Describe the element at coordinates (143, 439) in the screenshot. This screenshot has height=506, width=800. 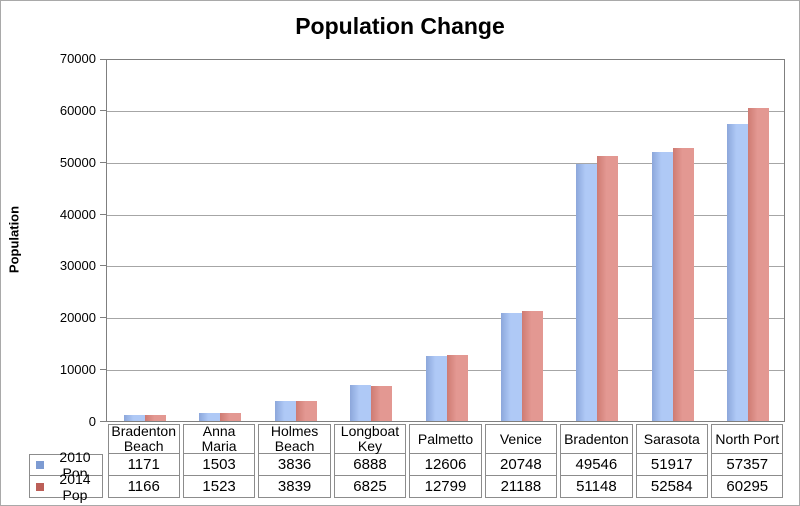
I see `table-header-bradenton-beach: Bradenton Beach` at that location.